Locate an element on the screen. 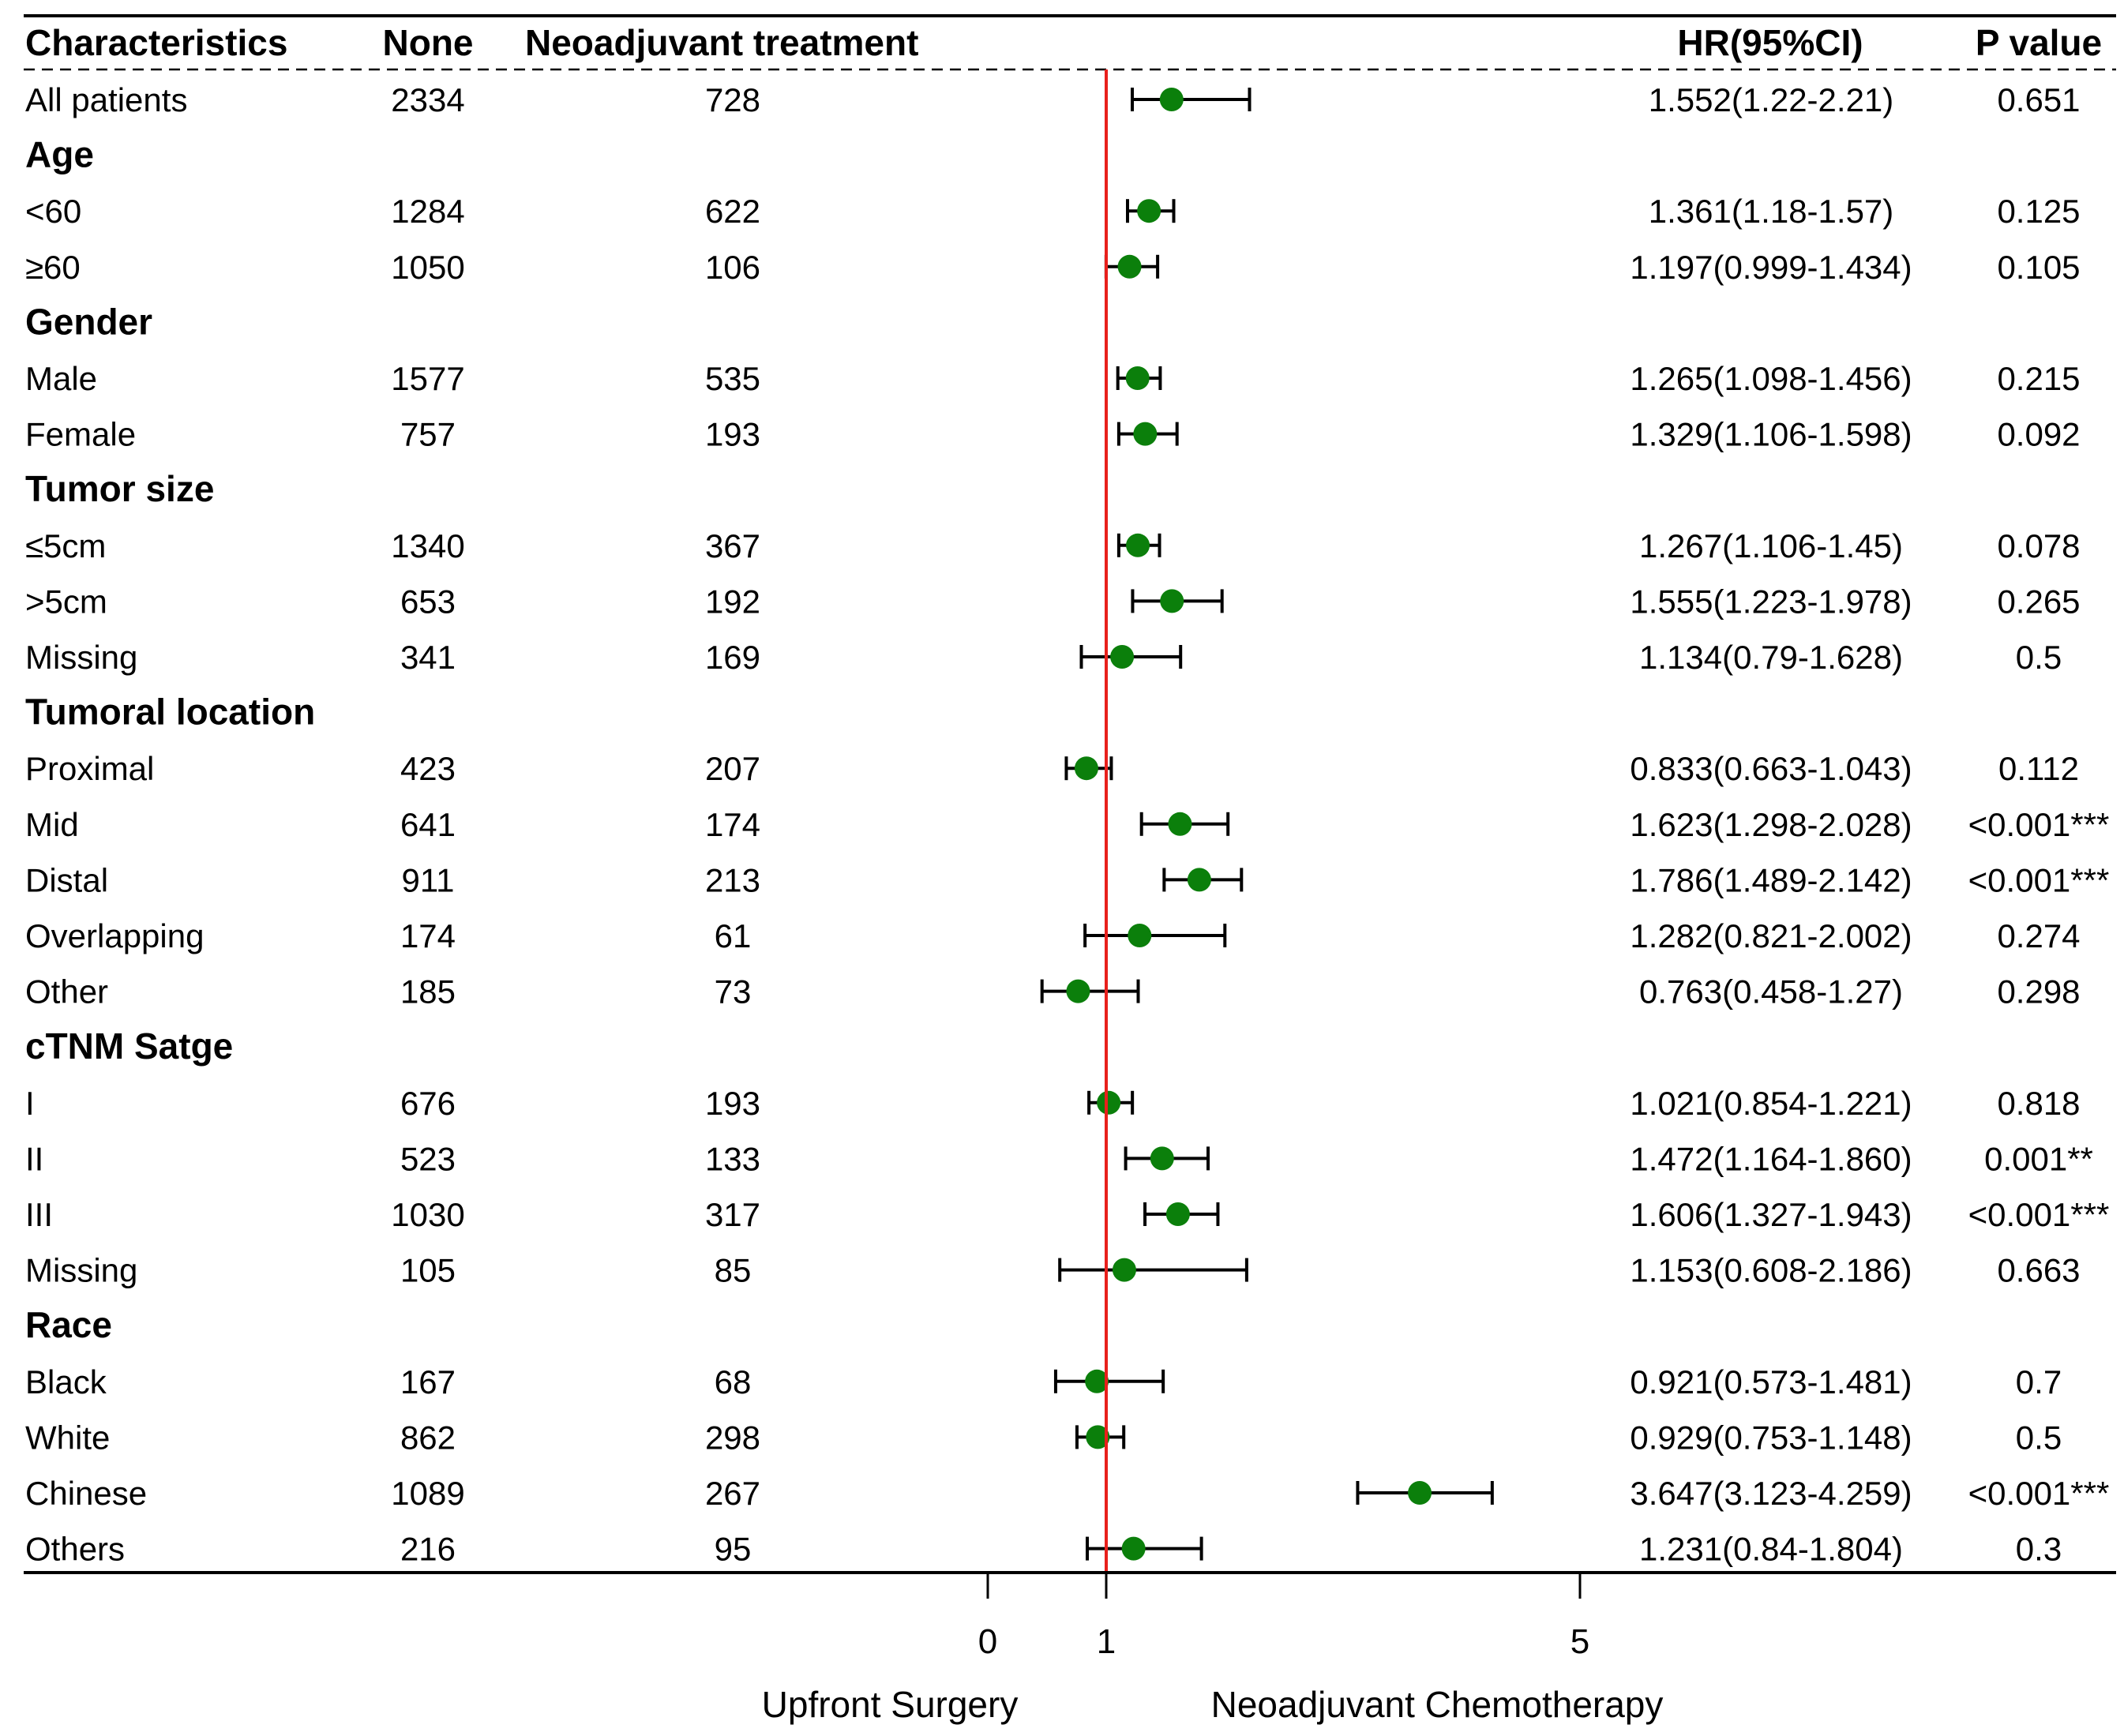 The width and height of the screenshot is (2124, 1736). row-label: >5cm is located at coordinates (66, 601).